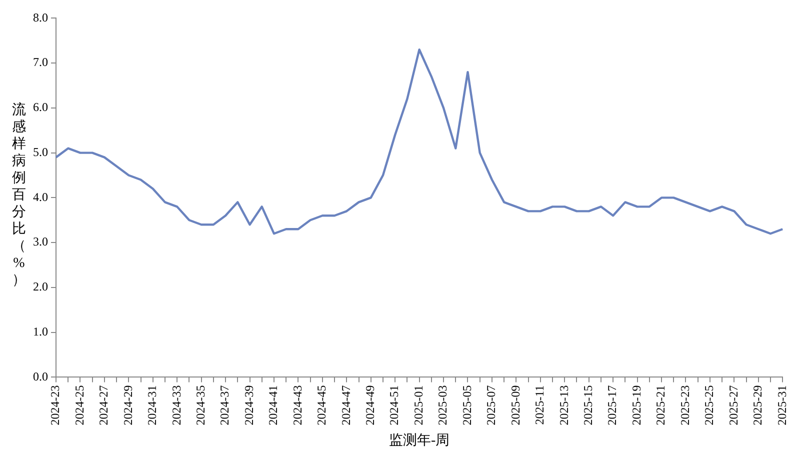  I want to click on x-tick-label: 2024-43, so click(297, 405).